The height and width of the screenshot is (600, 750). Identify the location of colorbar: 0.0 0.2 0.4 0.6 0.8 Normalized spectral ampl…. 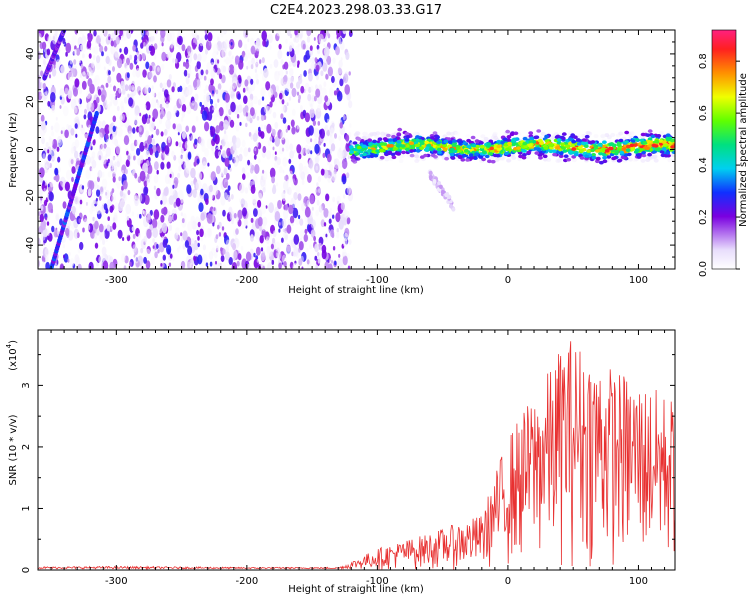
(723, 153).